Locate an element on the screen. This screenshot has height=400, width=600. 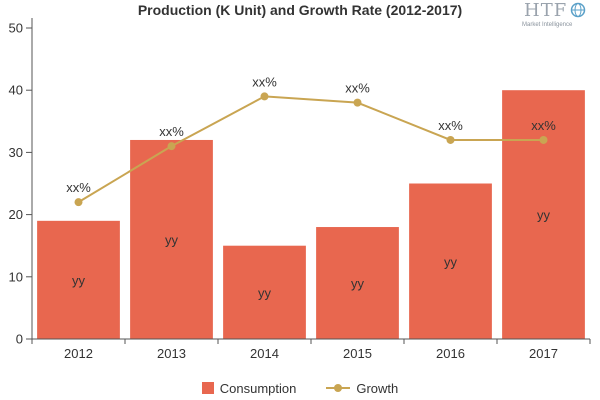
x-tick-label: 2012 is located at coordinates (78, 353).